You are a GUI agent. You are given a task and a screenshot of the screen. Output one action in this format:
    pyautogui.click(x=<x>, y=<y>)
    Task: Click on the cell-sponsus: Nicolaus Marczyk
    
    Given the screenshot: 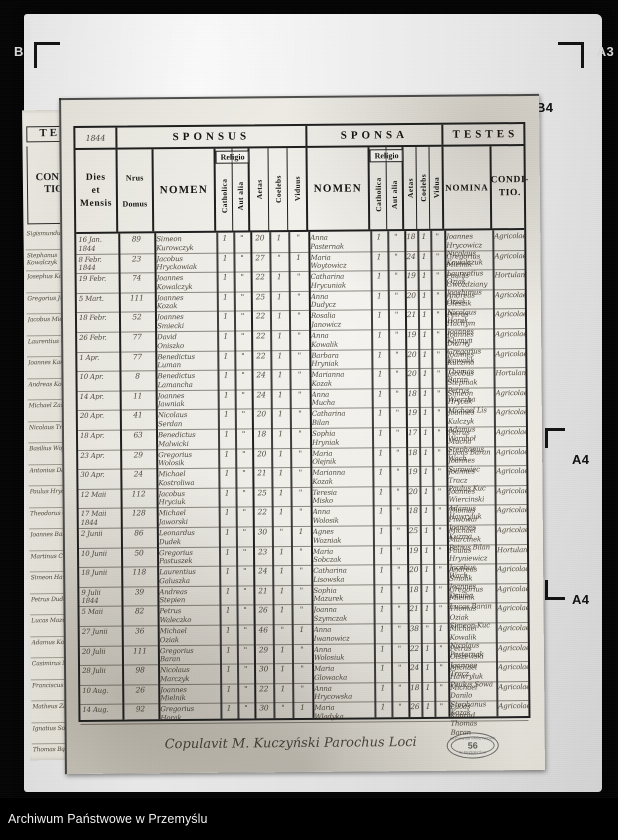 What is the action you would take?
    pyautogui.click(x=175, y=674)
    